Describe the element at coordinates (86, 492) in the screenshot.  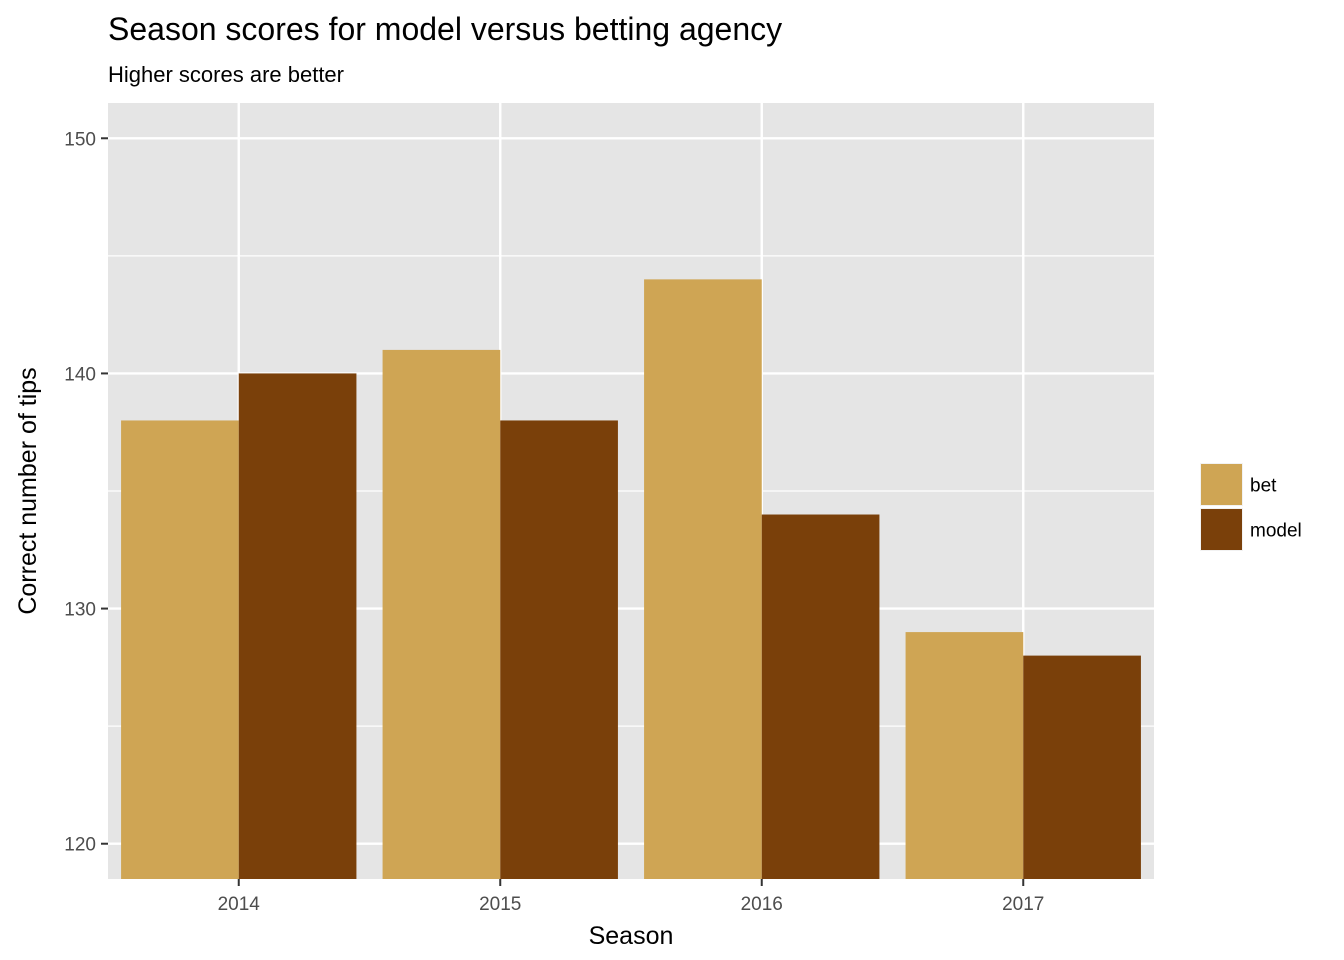
I see `y-axis: 120 130 140 150` at that location.